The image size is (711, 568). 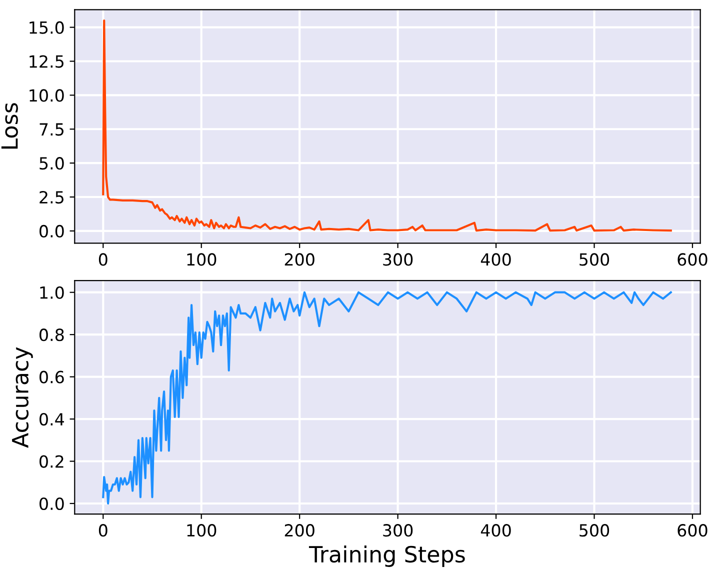 What do you see at coordinates (52, 335) in the screenshot?
I see `y-tick-label: 0.8` at bounding box center [52, 335].